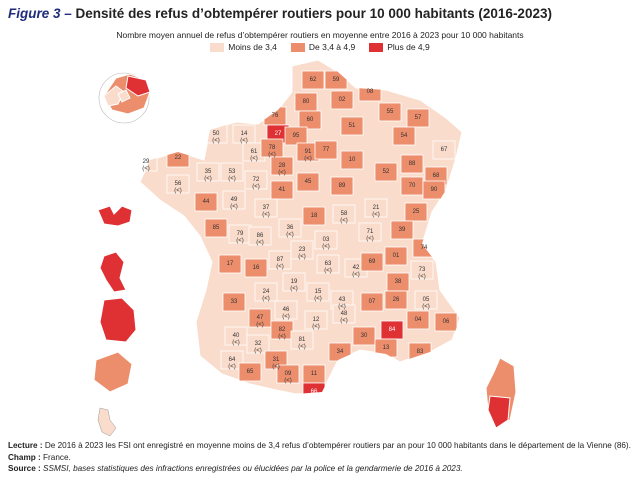 The height and width of the screenshot is (489, 640). Describe the element at coordinates (206, 202) in the screenshot. I see `department-label-44: 44` at that location.